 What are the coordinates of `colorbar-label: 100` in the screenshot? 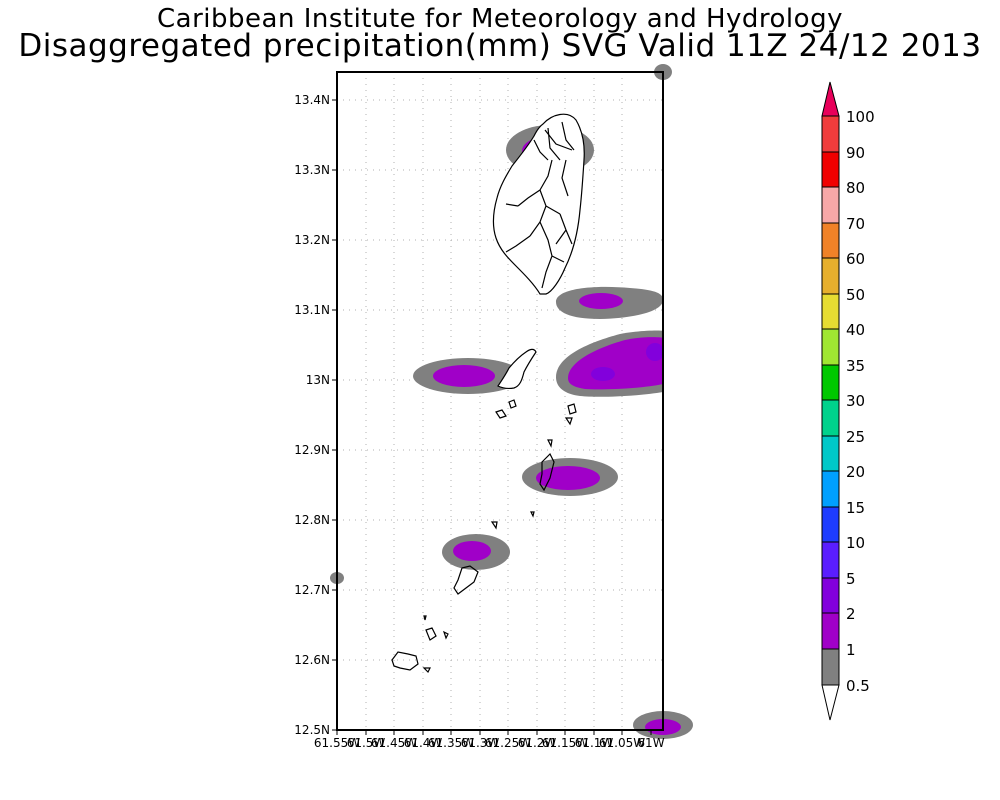 It's located at (860, 117).